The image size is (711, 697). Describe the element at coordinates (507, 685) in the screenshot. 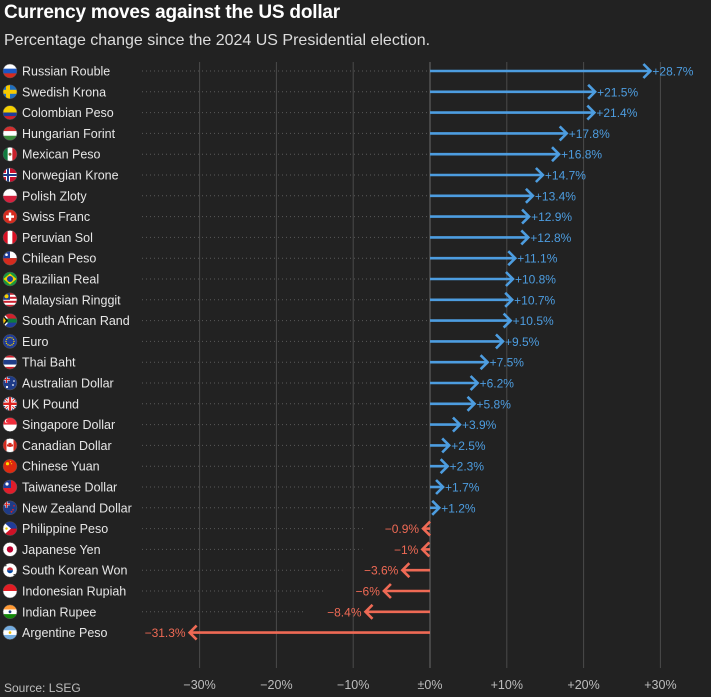

I see `x-tick-label: +10%` at that location.